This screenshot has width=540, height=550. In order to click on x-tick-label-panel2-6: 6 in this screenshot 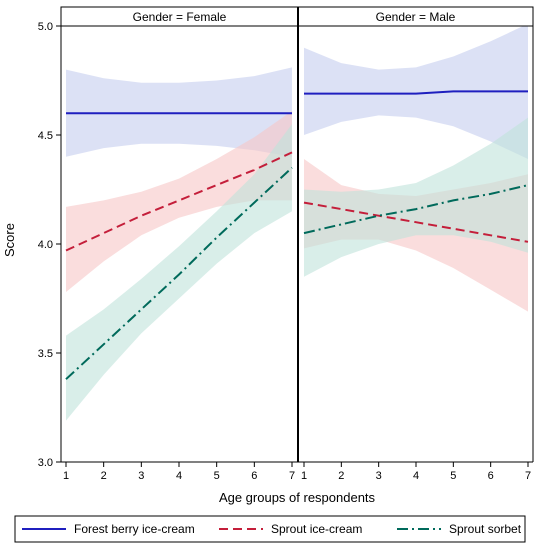, I will do `click(491, 476)`.